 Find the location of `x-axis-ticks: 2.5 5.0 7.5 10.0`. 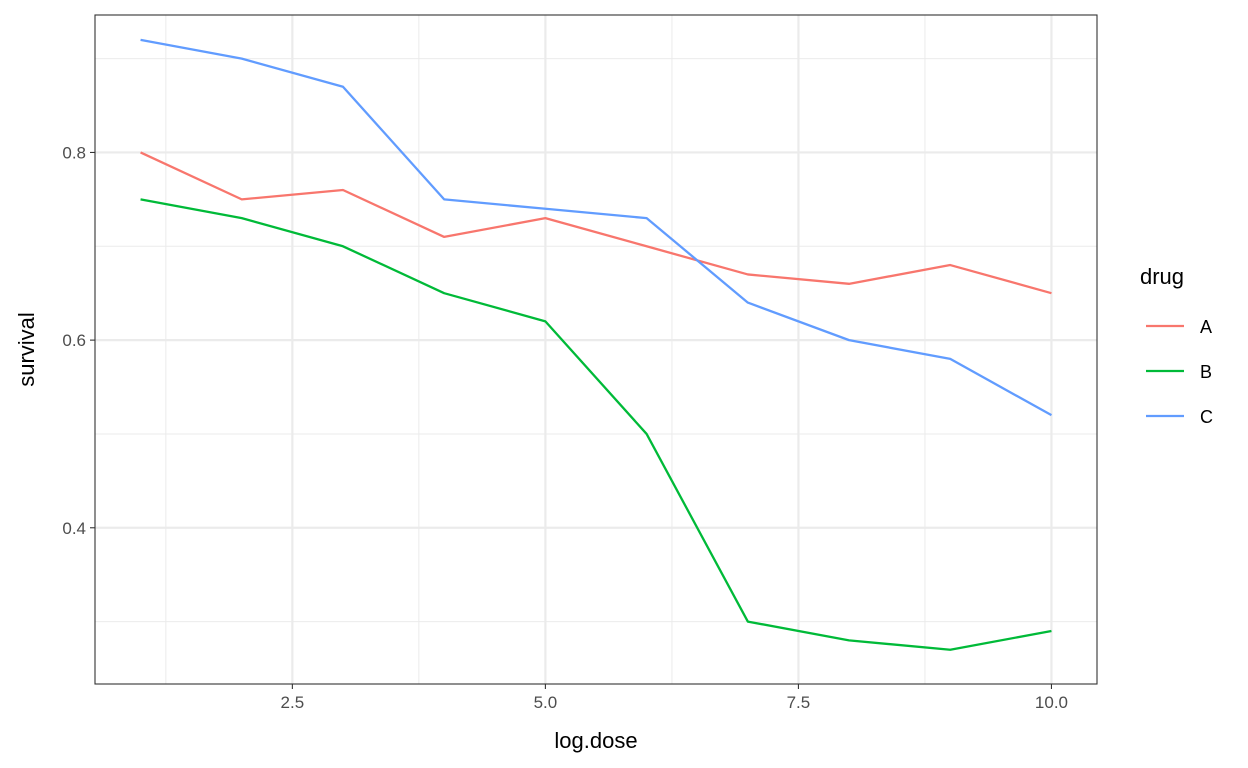

x-axis-ticks: 2.5 5.0 7.5 10.0 is located at coordinates (674, 698).